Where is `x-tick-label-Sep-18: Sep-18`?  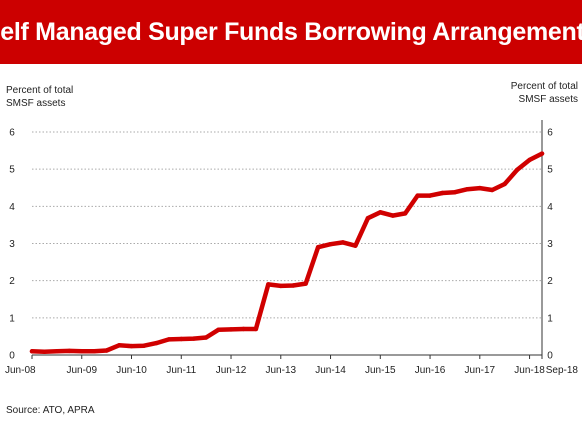 x-tick-label-Sep-18: Sep-18 is located at coordinates (562, 370).